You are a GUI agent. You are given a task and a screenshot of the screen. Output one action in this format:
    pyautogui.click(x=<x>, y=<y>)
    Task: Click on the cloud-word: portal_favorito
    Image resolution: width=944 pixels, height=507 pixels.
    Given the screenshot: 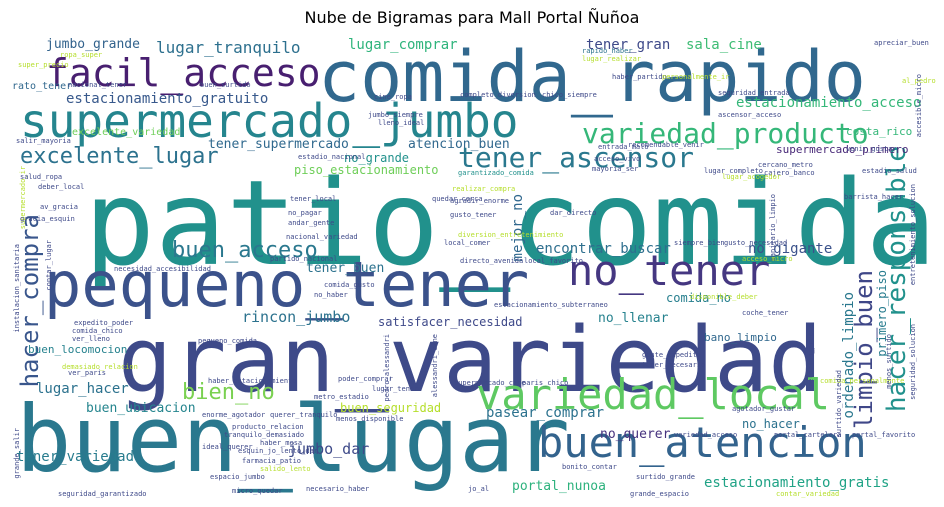 What is the action you would take?
    pyautogui.click(x=884, y=435)
    